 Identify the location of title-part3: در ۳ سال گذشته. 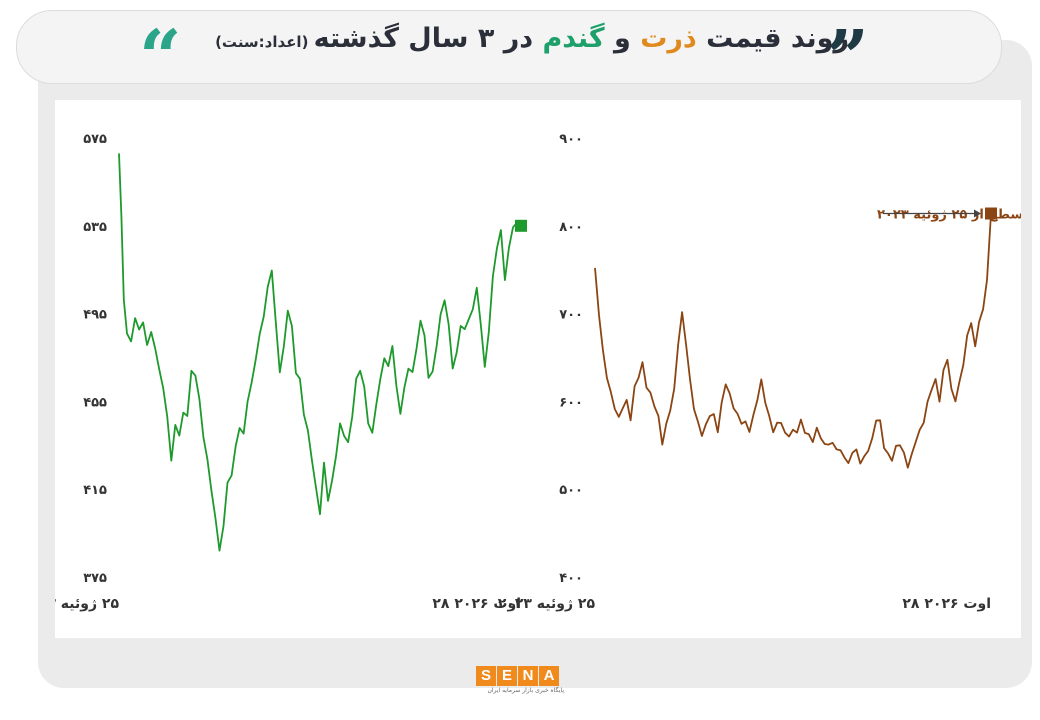
(428, 38).